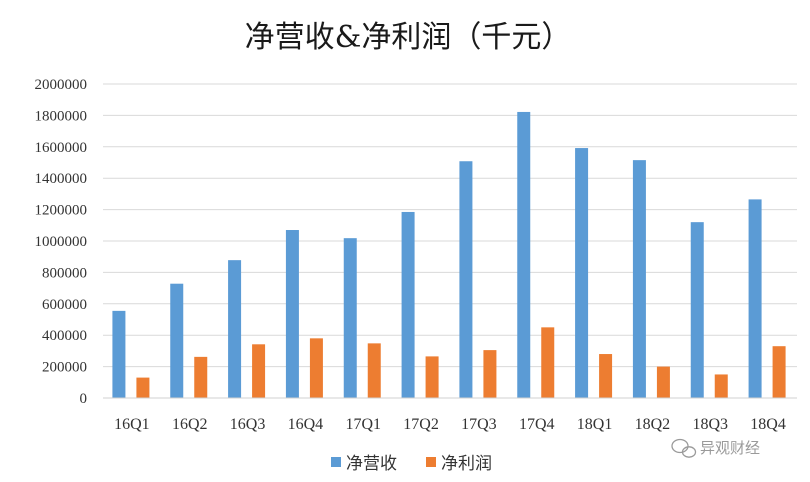  What do you see at coordinates (431, 462) in the screenshot?
I see `legend-swatch-profit` at bounding box center [431, 462].